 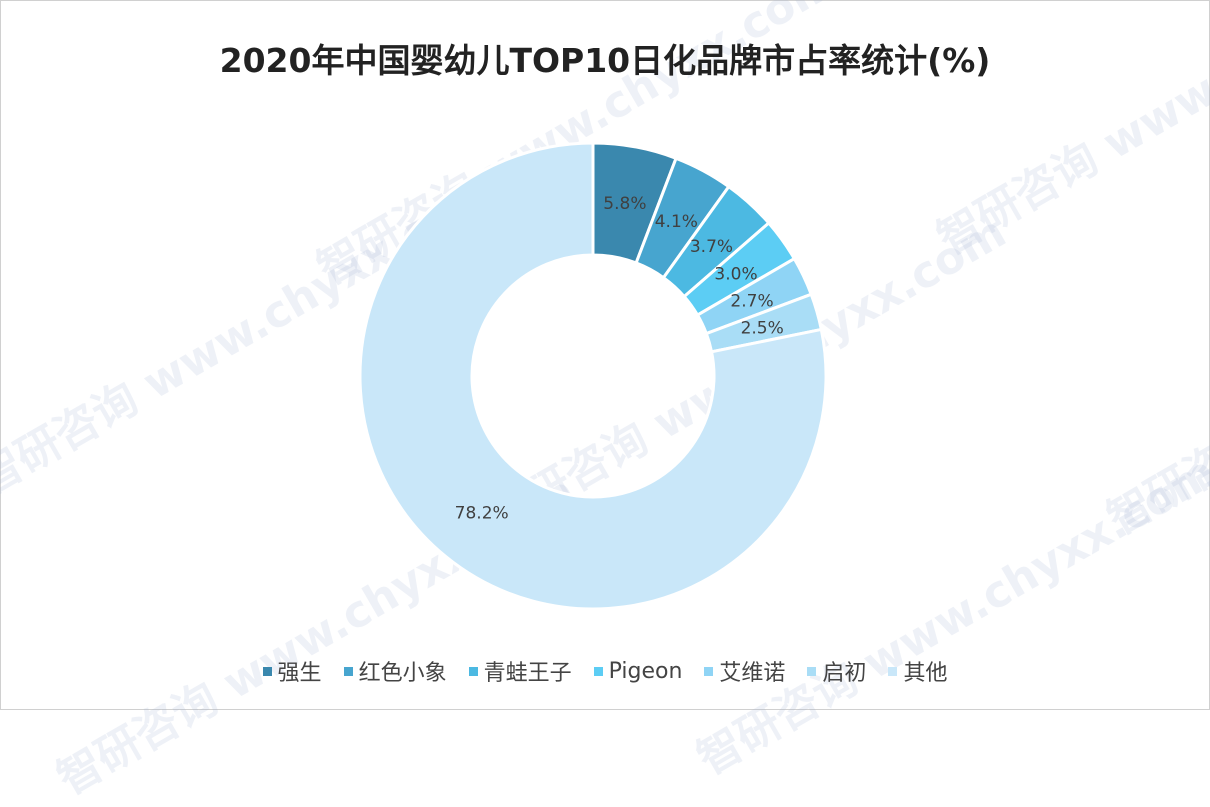 I want to click on legend-label: 强生, so click(x=299, y=673).